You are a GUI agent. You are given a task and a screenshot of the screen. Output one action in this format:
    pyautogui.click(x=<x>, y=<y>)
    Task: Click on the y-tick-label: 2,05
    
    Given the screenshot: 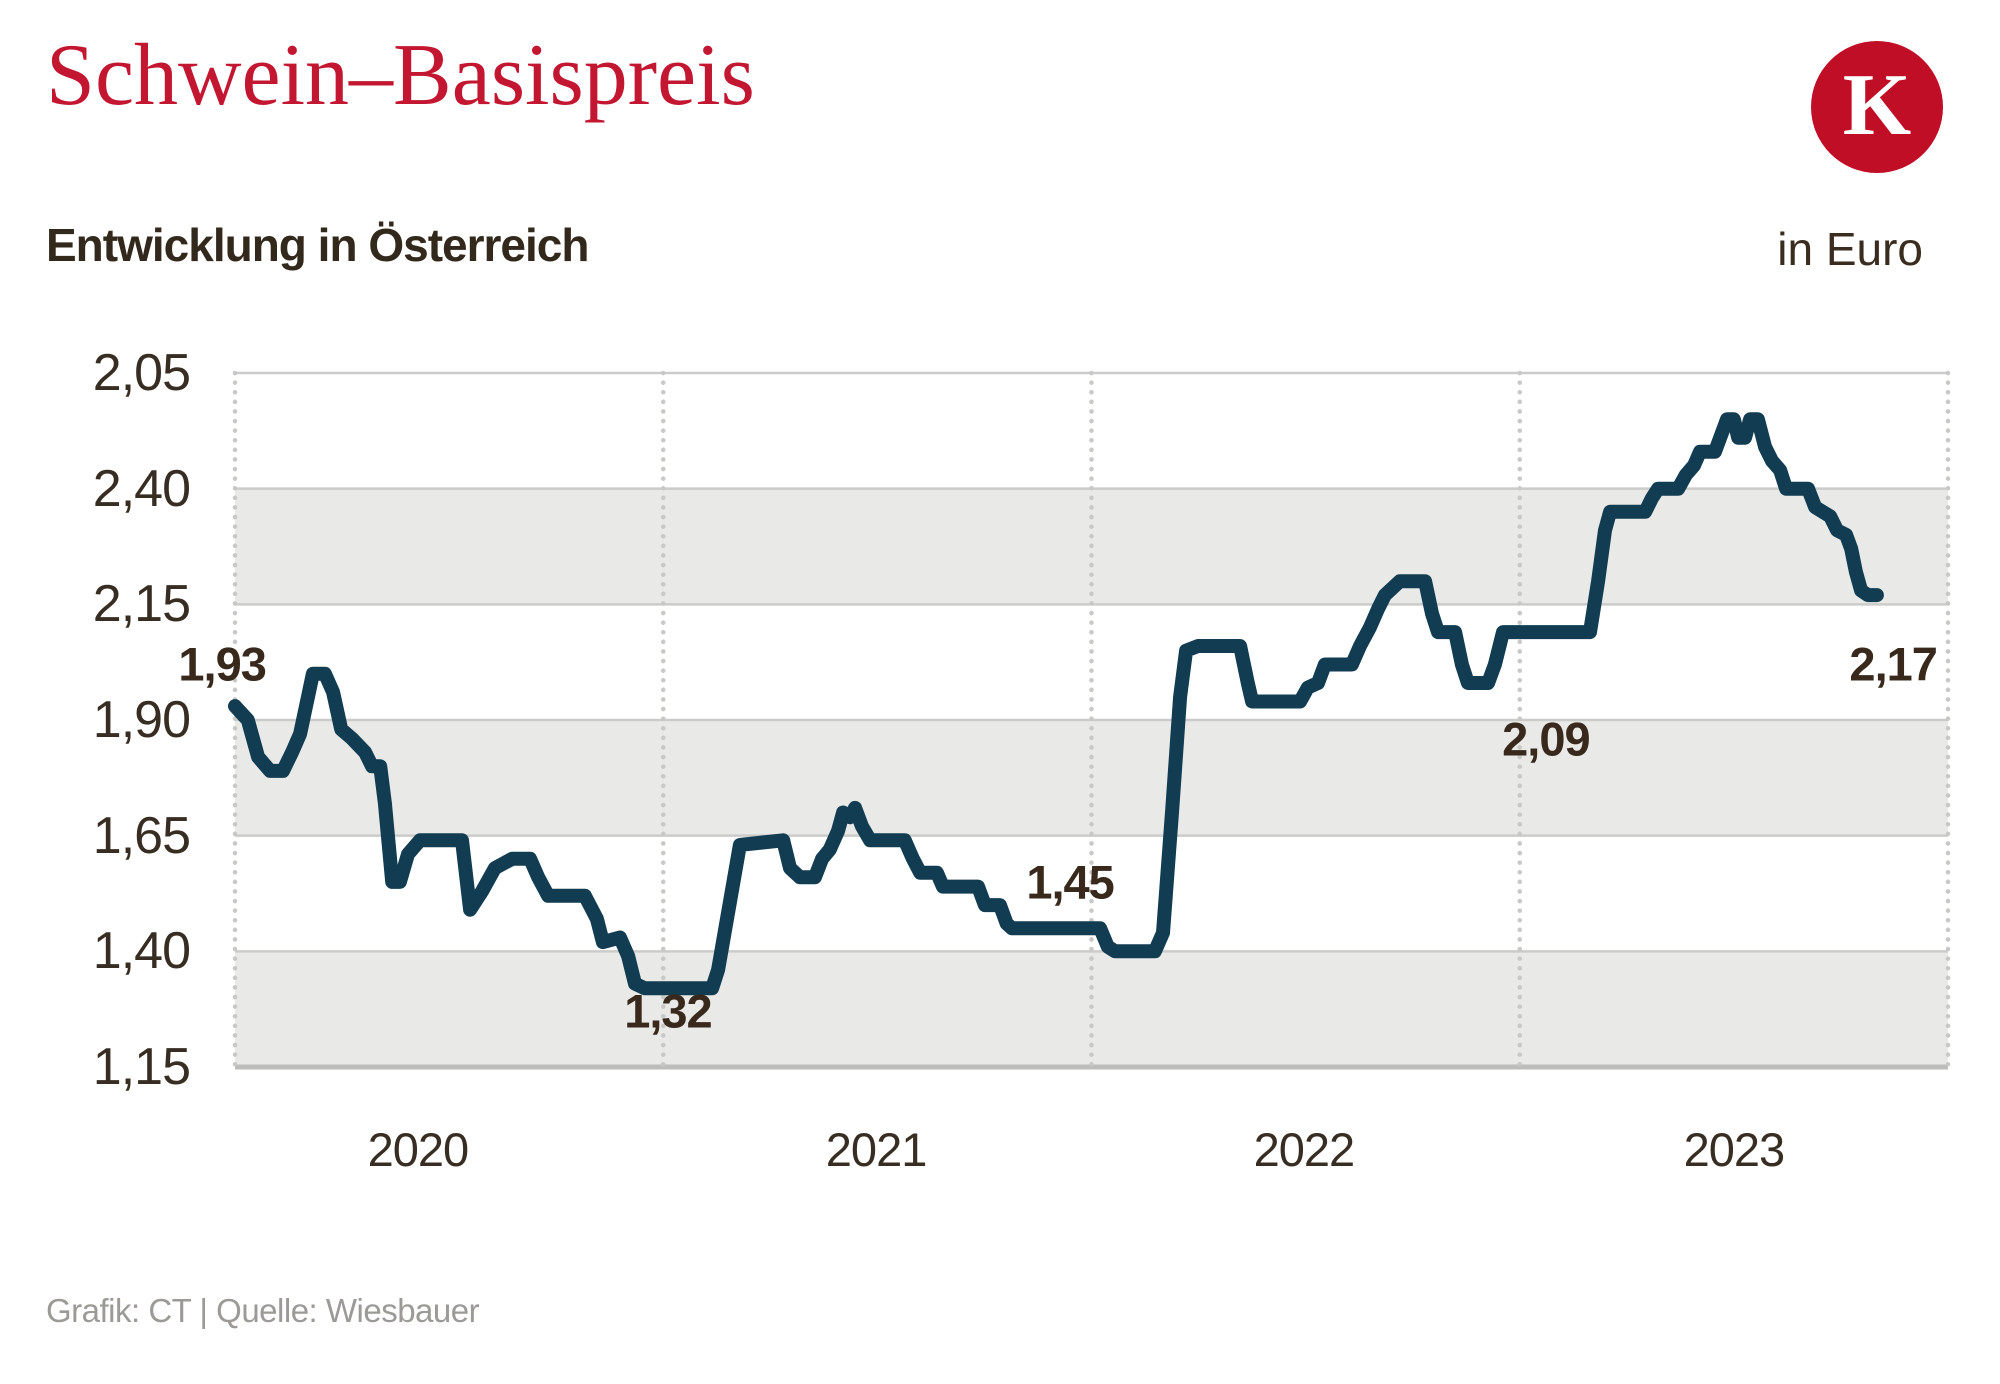 What is the action you would take?
    pyautogui.click(x=141, y=373)
    